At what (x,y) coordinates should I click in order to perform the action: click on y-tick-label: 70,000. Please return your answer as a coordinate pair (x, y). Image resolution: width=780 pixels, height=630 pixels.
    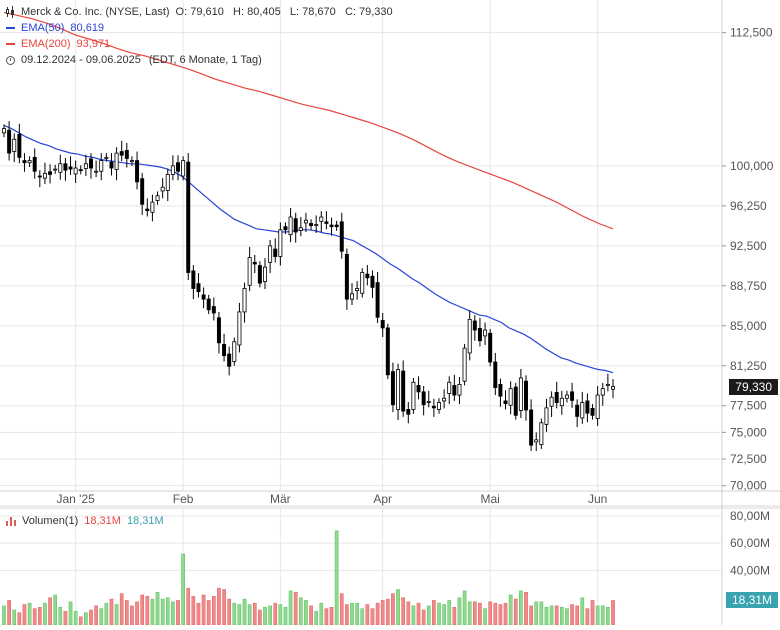
    Looking at the image, I should click on (748, 486).